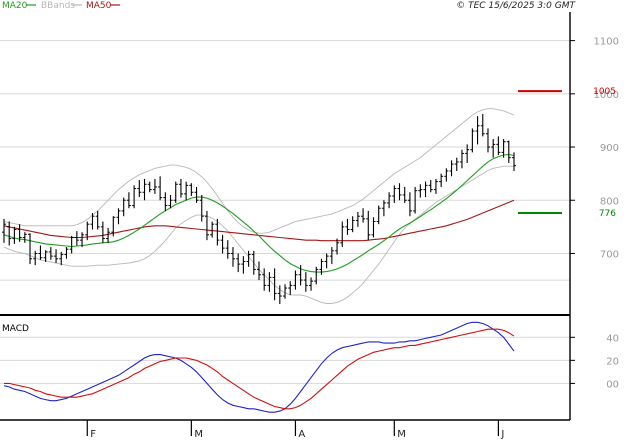 The height and width of the screenshot is (440, 627). What do you see at coordinates (502, 434) in the screenshot?
I see `x-tick-label: J` at bounding box center [502, 434].